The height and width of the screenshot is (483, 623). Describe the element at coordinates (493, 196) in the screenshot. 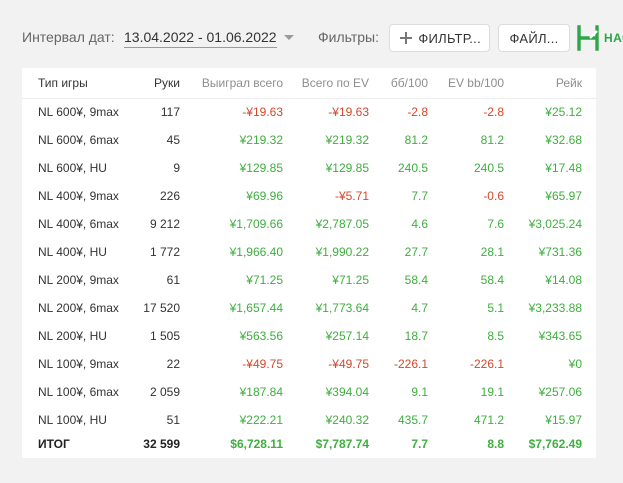

I see `cell-ev-bb100: -0.6` at that location.